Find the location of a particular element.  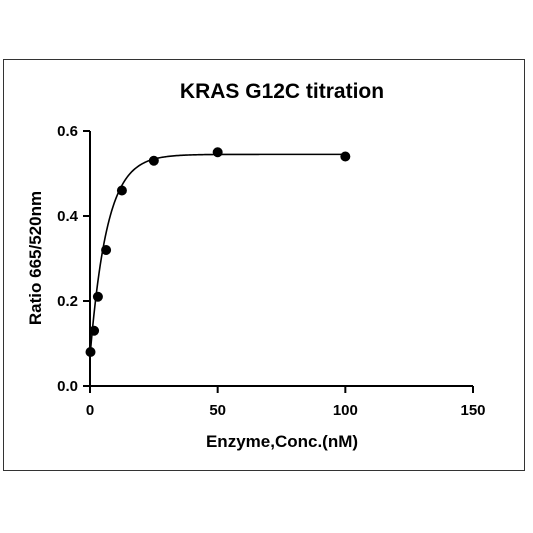

x-tick-label: 50 is located at coordinates (217, 410).